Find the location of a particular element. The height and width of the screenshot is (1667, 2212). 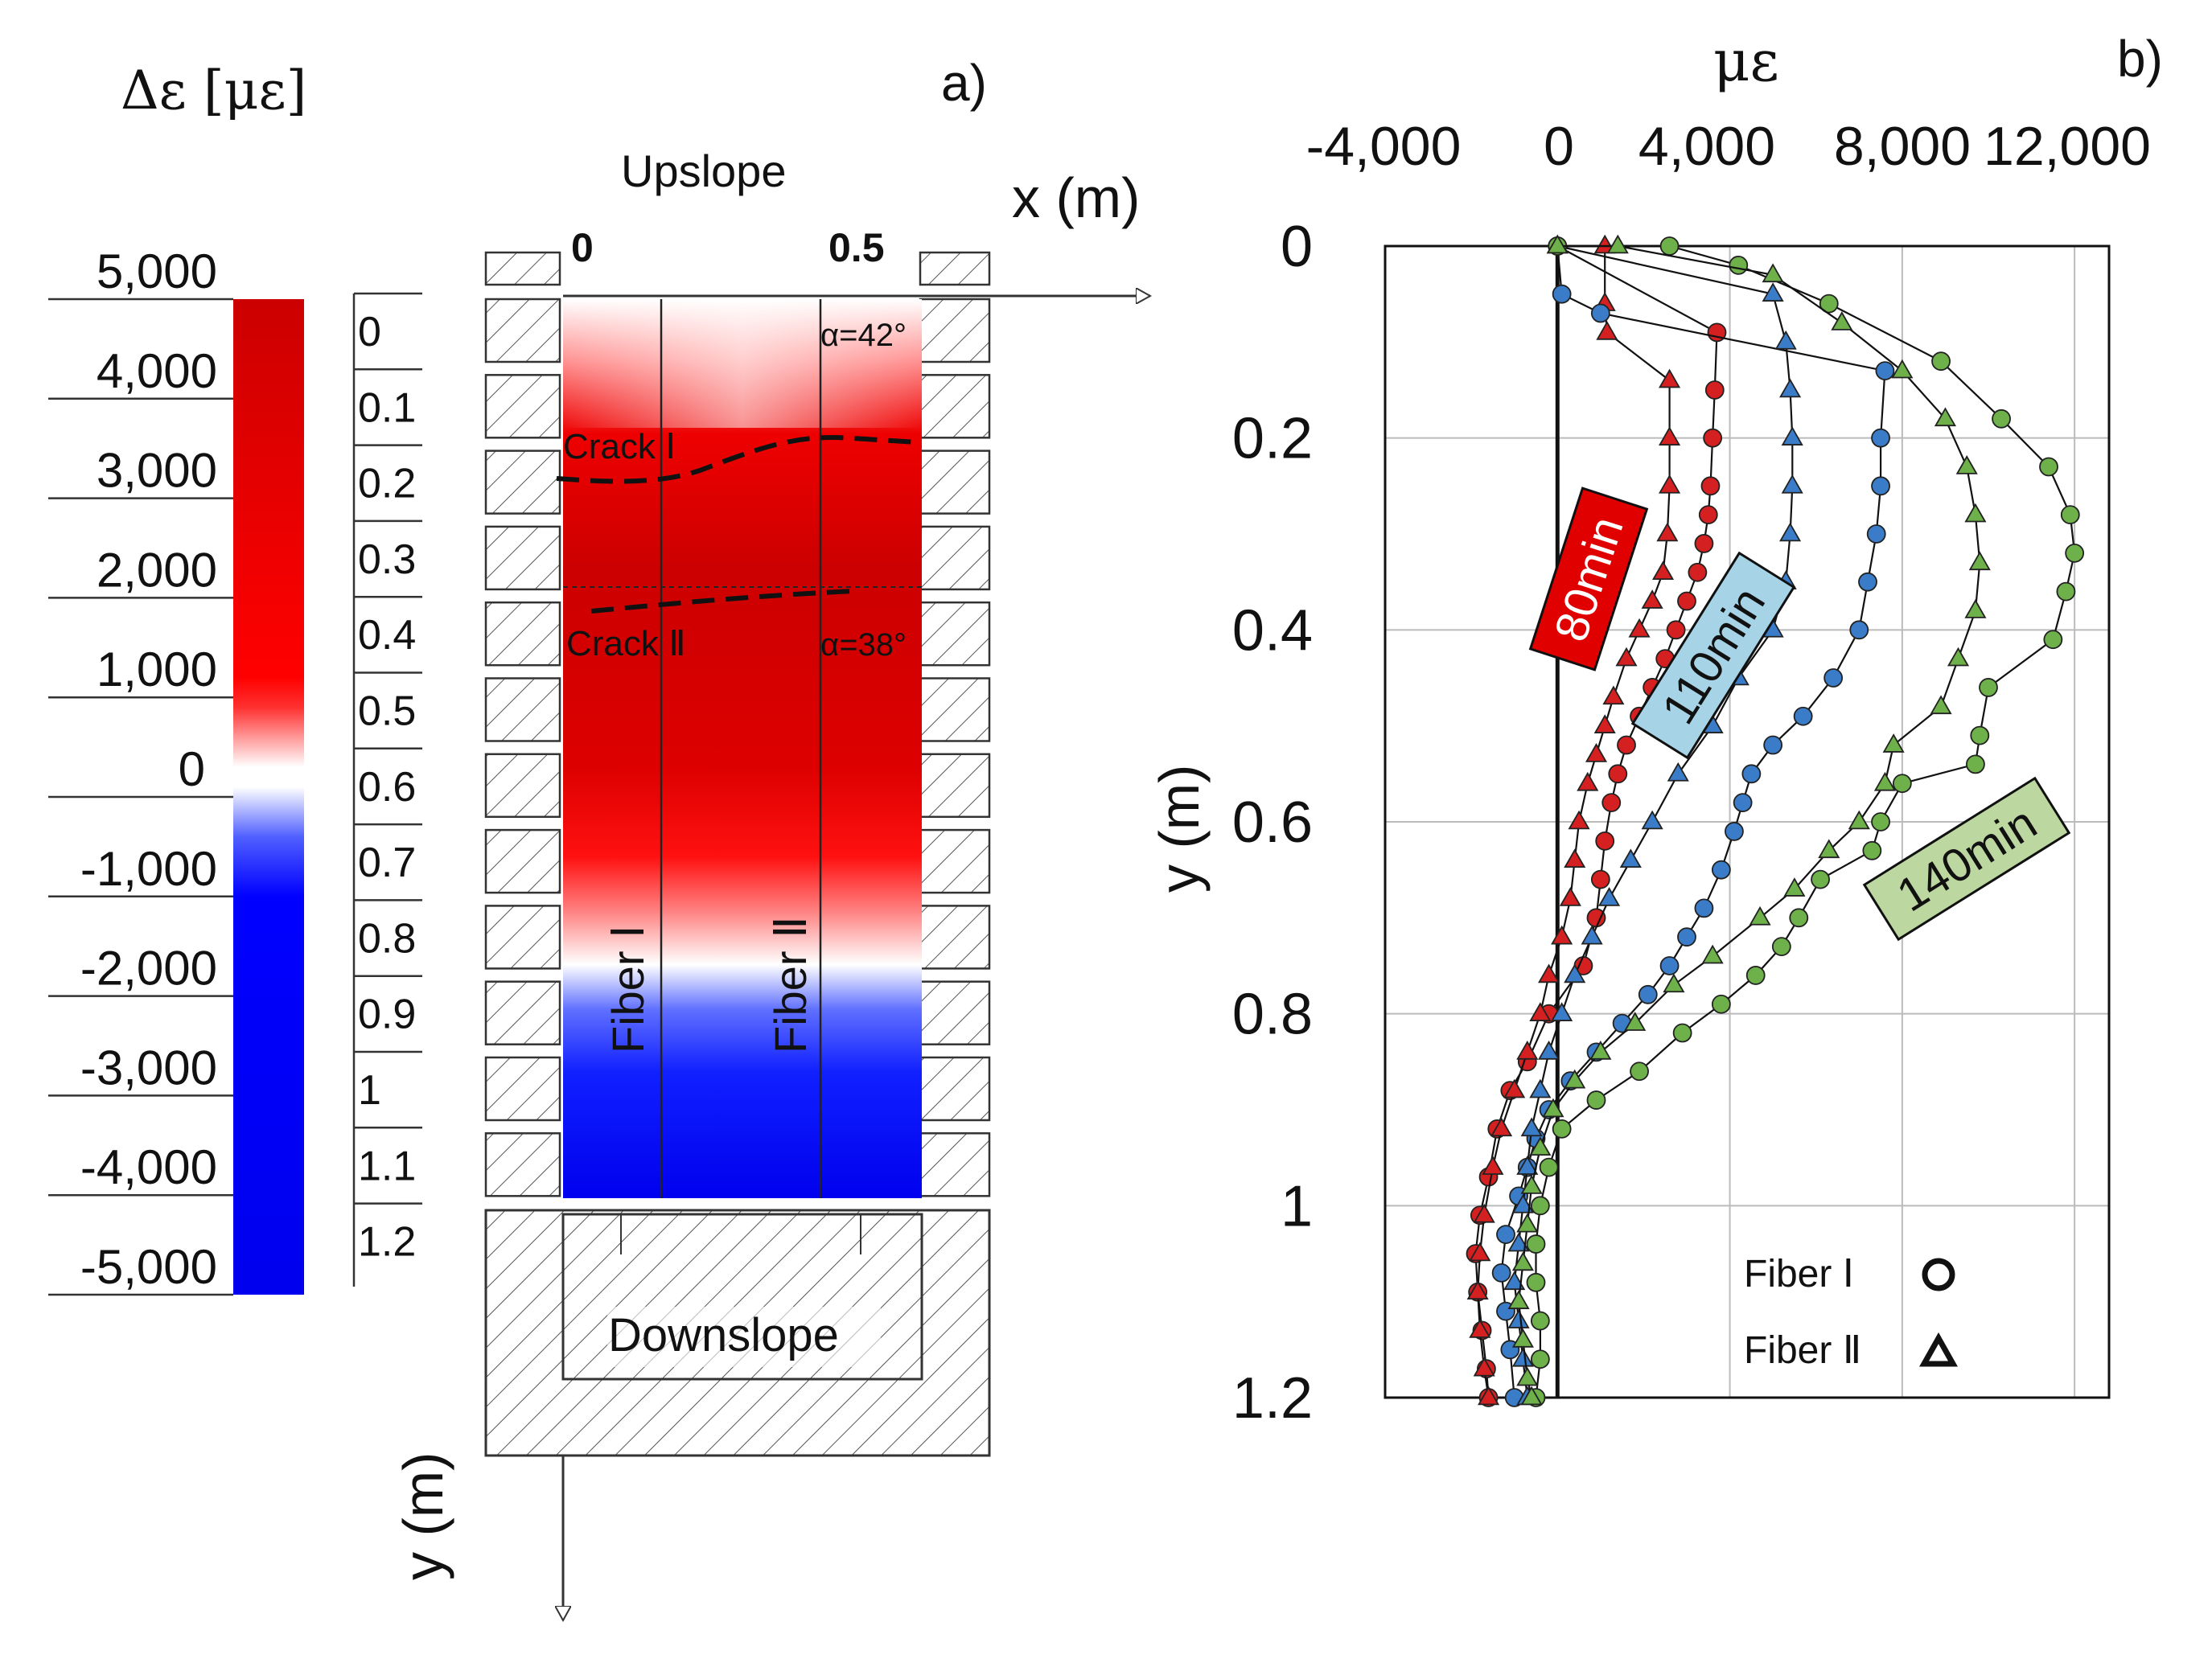

colorbar is located at coordinates (268, 797).